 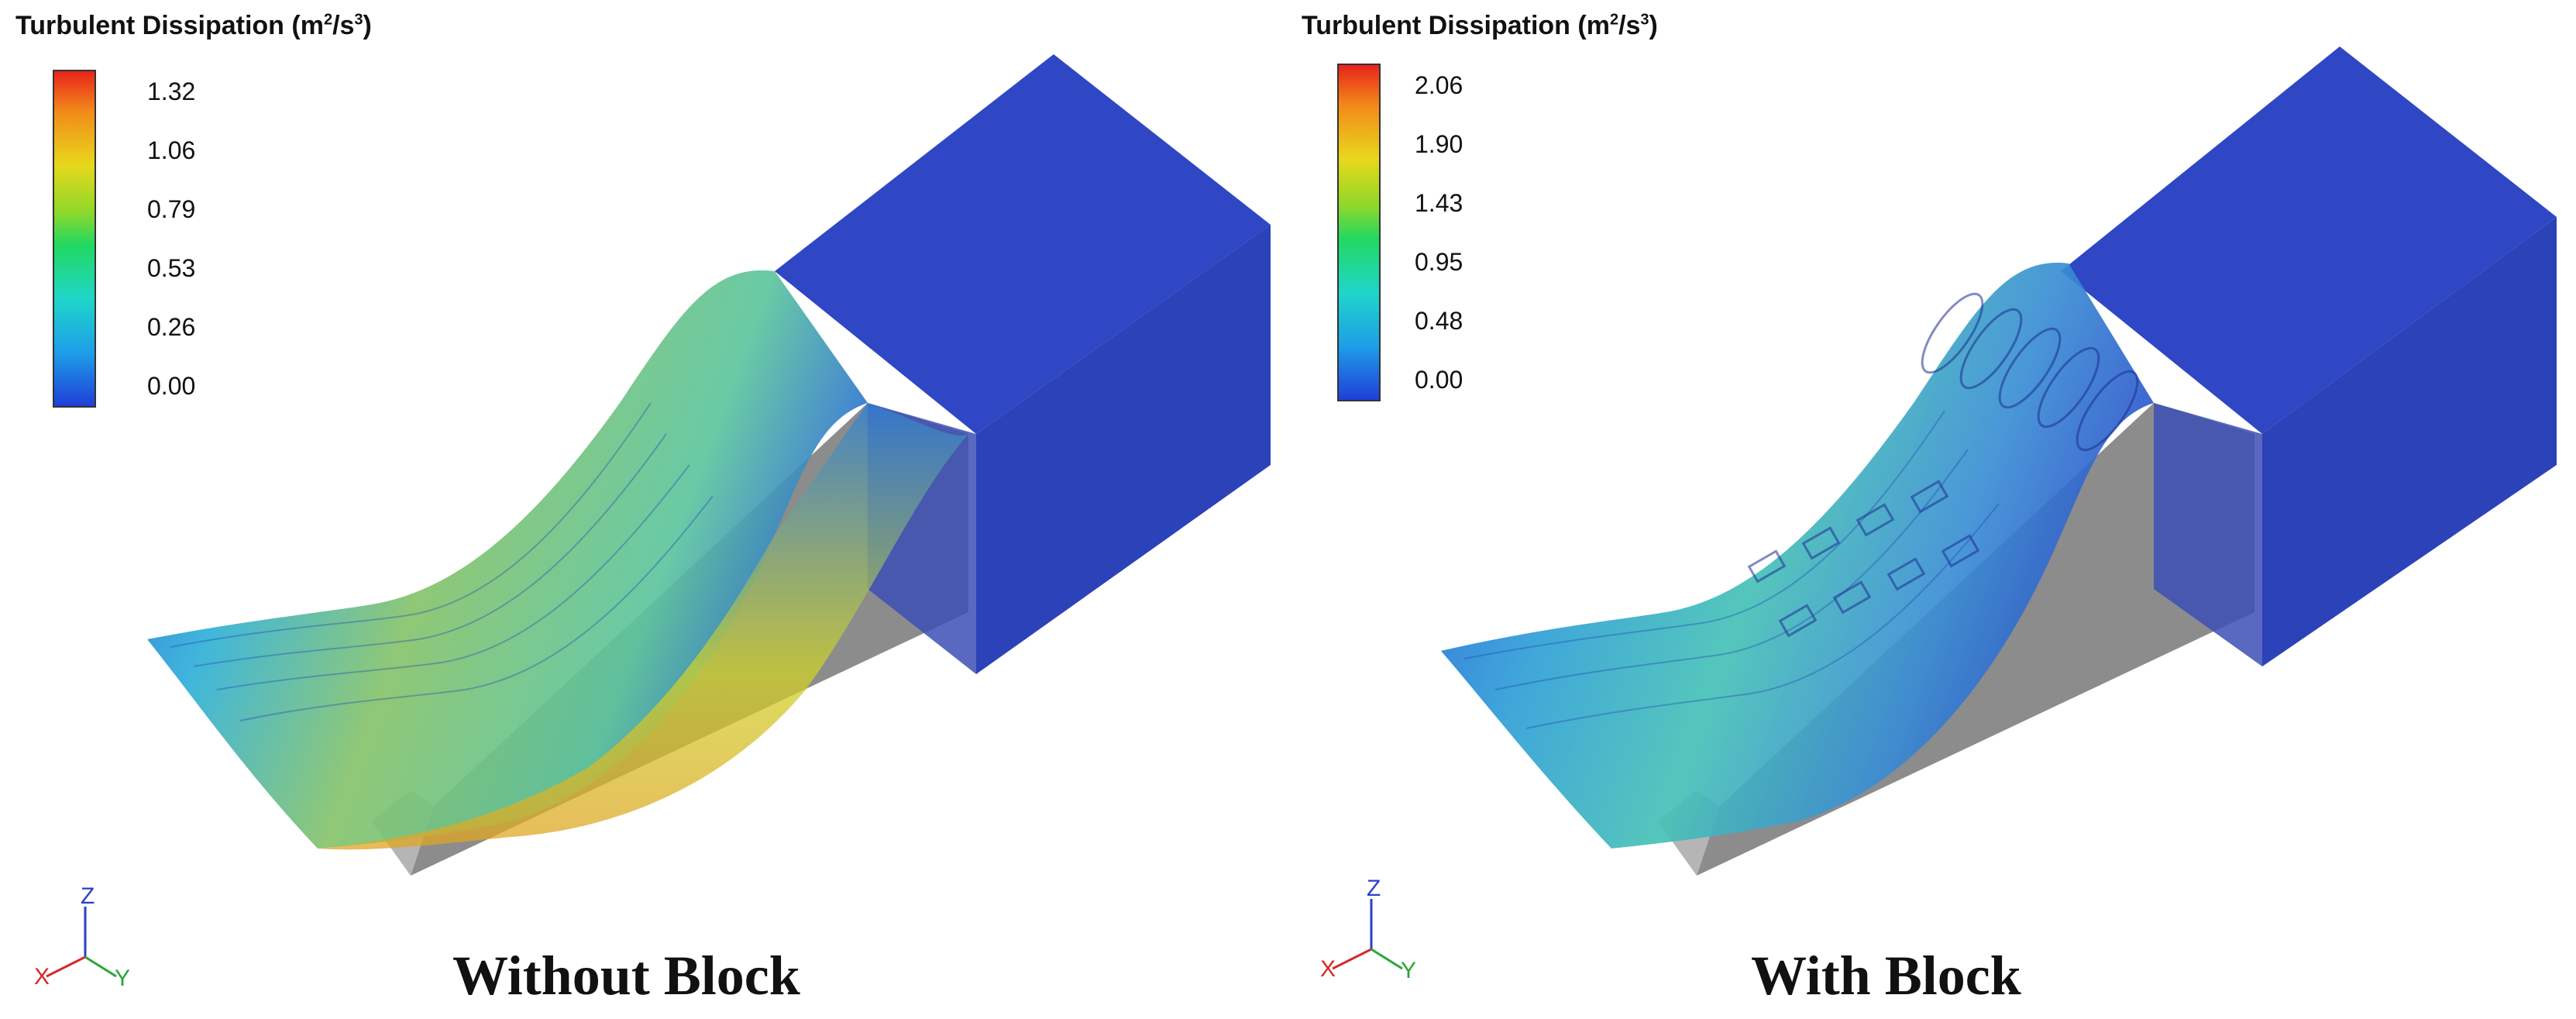 What do you see at coordinates (1439, 203) in the screenshot?
I see `colorbar-tick: 1.43` at bounding box center [1439, 203].